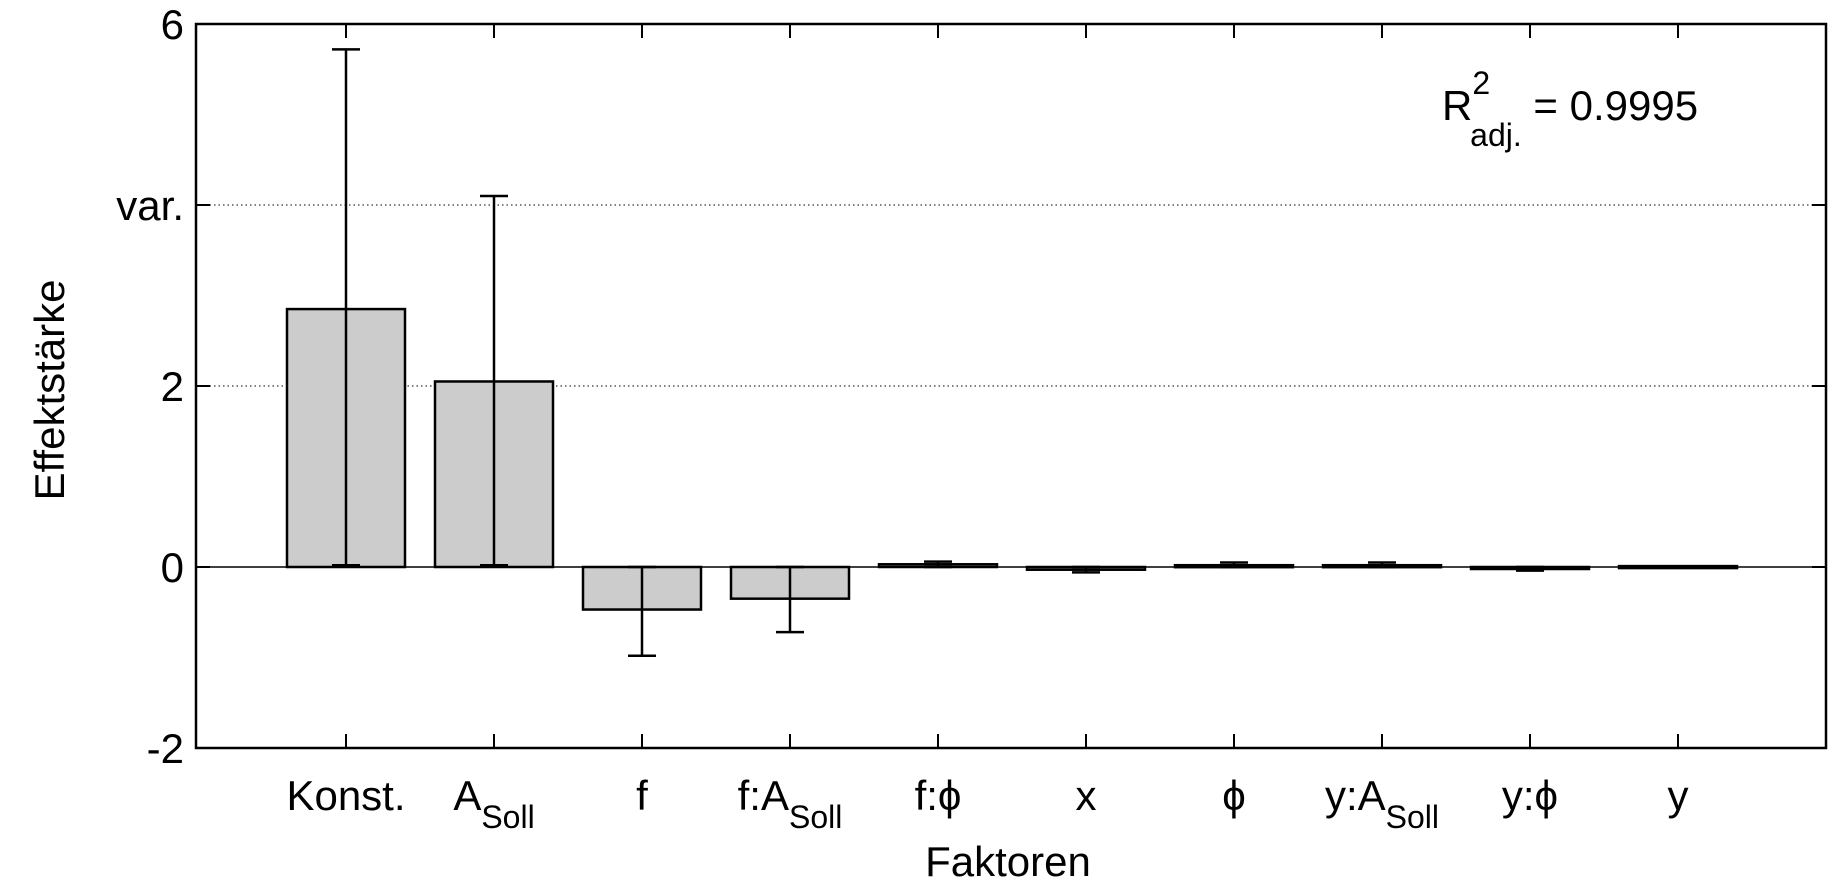 The height and width of the screenshot is (887, 1834). Describe the element at coordinates (172, 567) in the screenshot. I see `y-tick-label: 0` at that location.